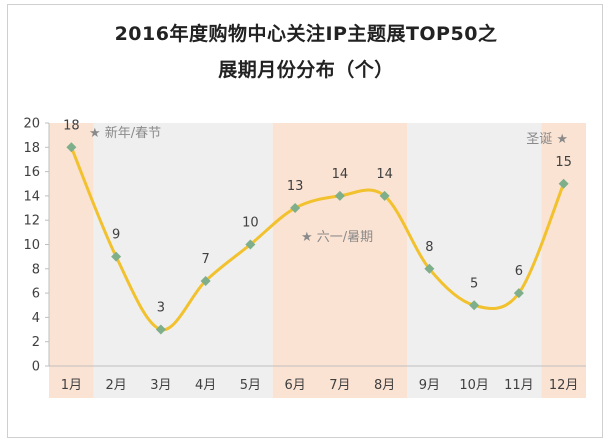 Image resolution: width=612 pixels, height=444 pixels. Describe the element at coordinates (250, 223) in the screenshot. I see `data-label: 10` at that location.